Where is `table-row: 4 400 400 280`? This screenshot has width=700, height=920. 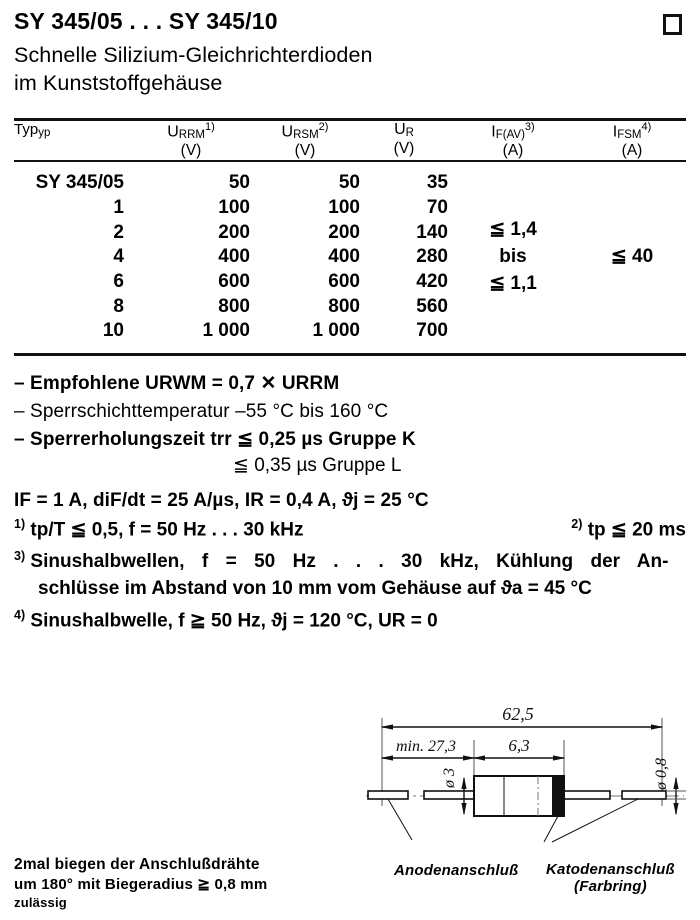
table-row: 4 400 400 280 is located at coordinates (350, 257).